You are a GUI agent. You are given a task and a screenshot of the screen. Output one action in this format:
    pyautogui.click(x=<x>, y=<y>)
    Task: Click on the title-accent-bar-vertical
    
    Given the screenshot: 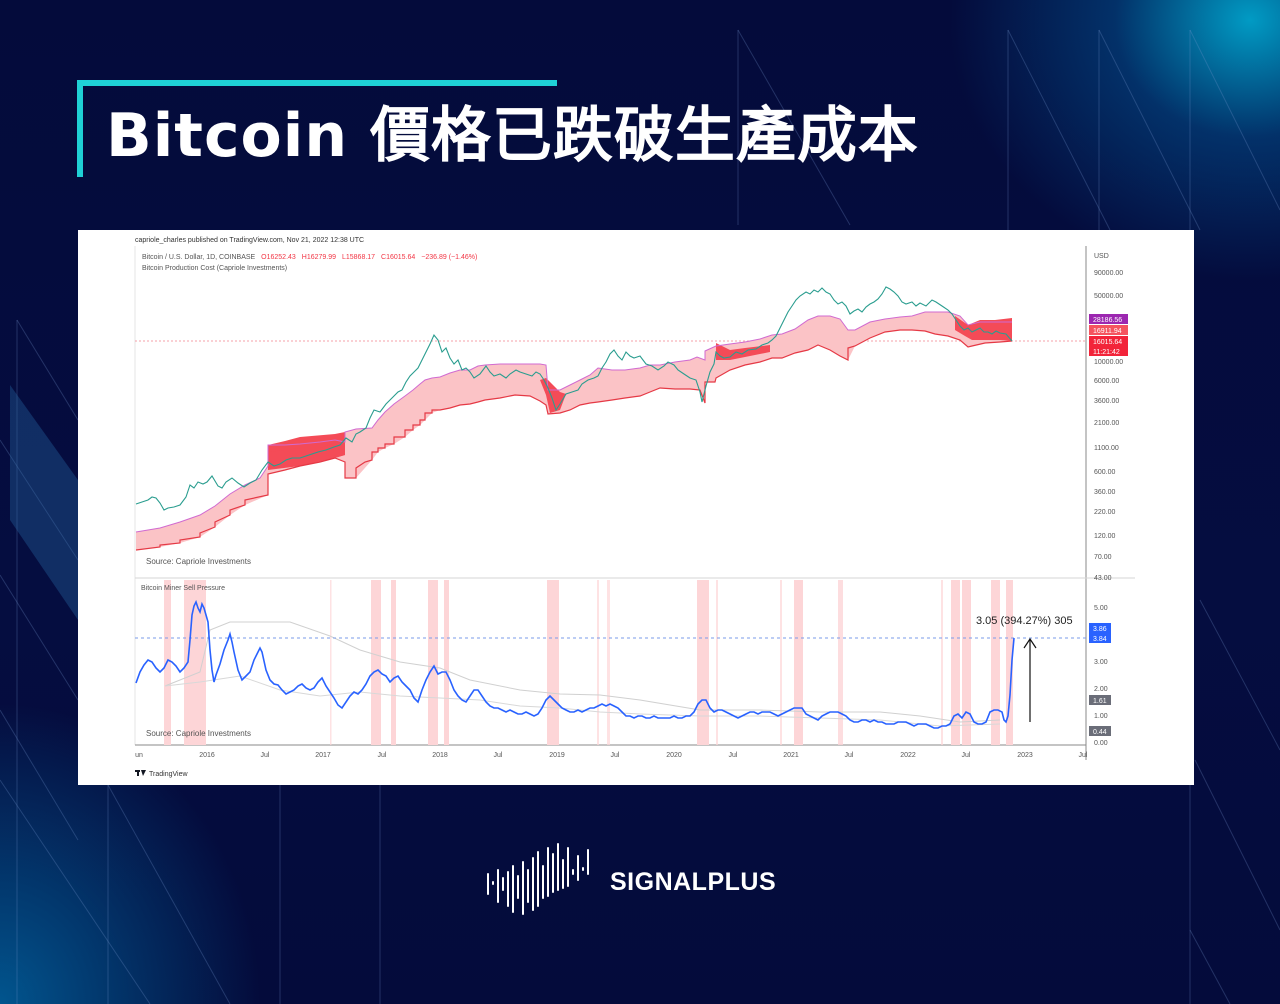 What is the action you would take?
    pyautogui.click(x=80, y=128)
    